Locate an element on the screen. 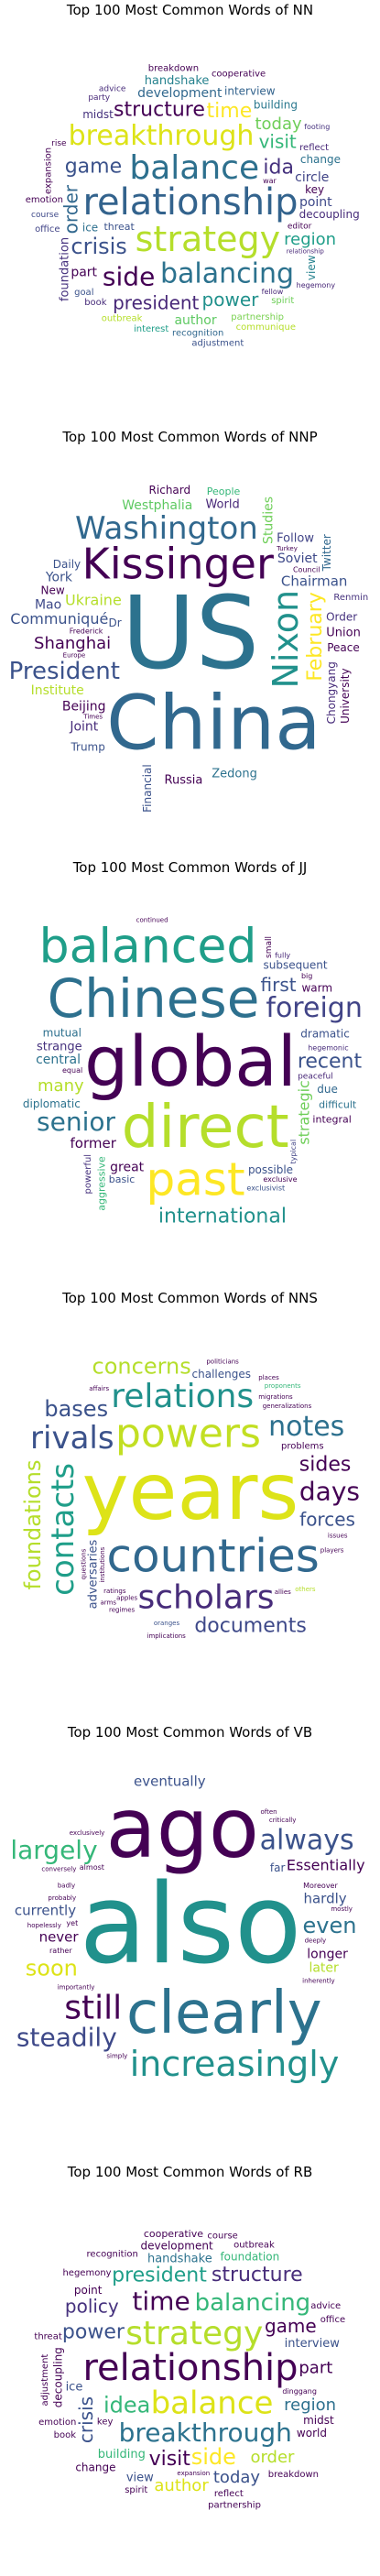  word-building: building is located at coordinates (122, 2455).